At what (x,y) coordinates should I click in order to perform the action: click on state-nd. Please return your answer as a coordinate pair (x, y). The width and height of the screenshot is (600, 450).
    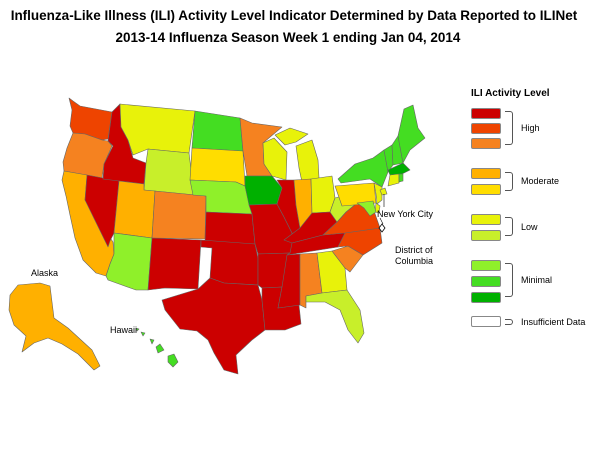
    Looking at the image, I should click on (217, 131).